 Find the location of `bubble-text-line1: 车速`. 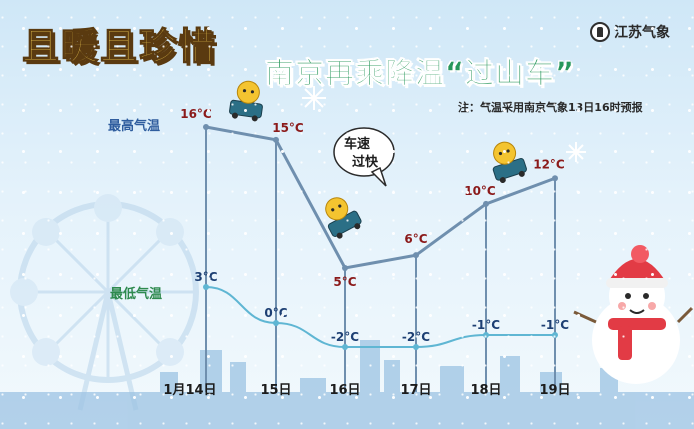

bubble-text-line1: 车速 is located at coordinates (357, 144).